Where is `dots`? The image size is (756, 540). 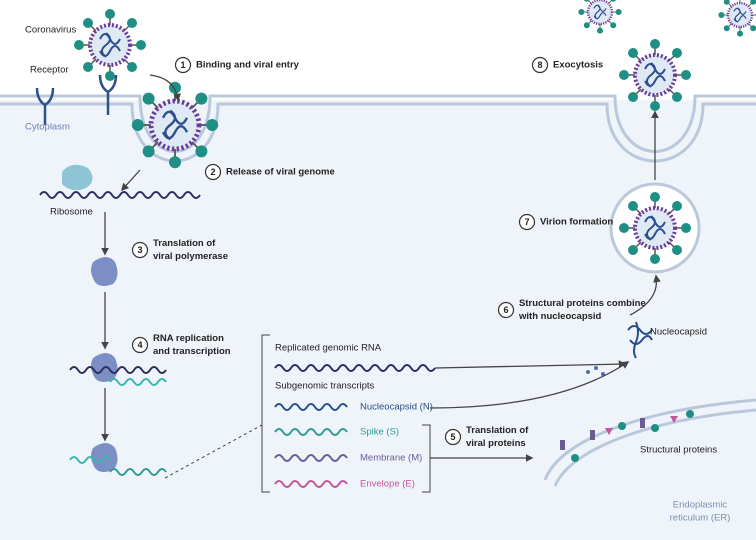
dots is located at coordinates (595, 371).